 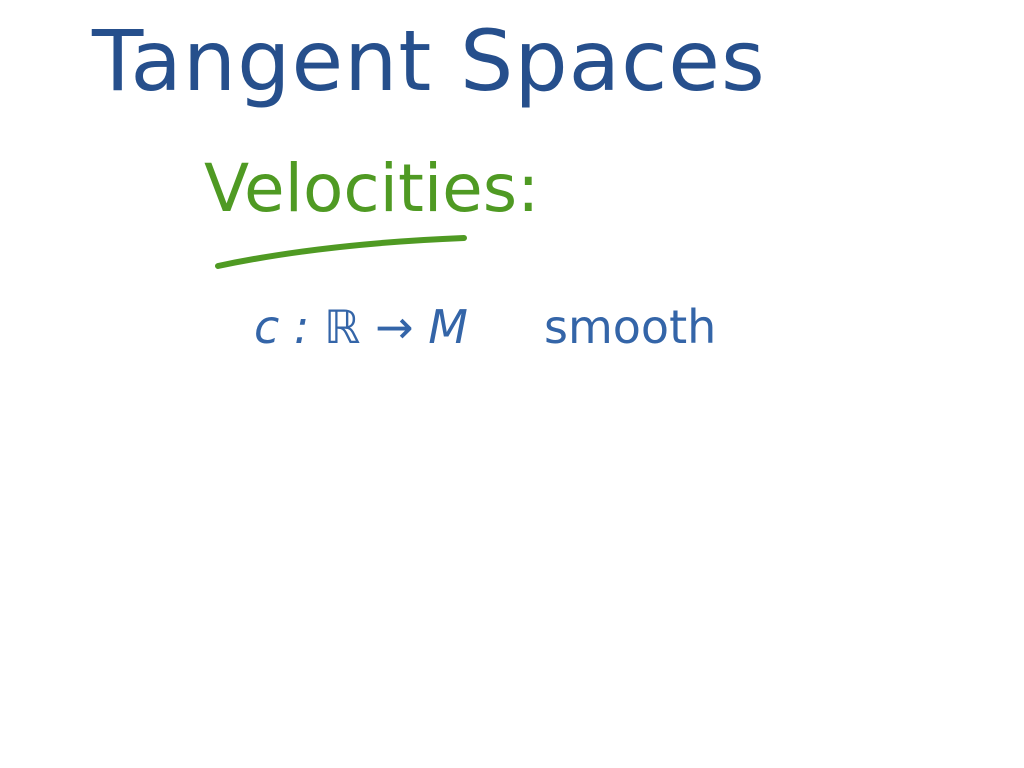 I want to click on map-expression: c : ℝ → M, so click(x=361, y=327).